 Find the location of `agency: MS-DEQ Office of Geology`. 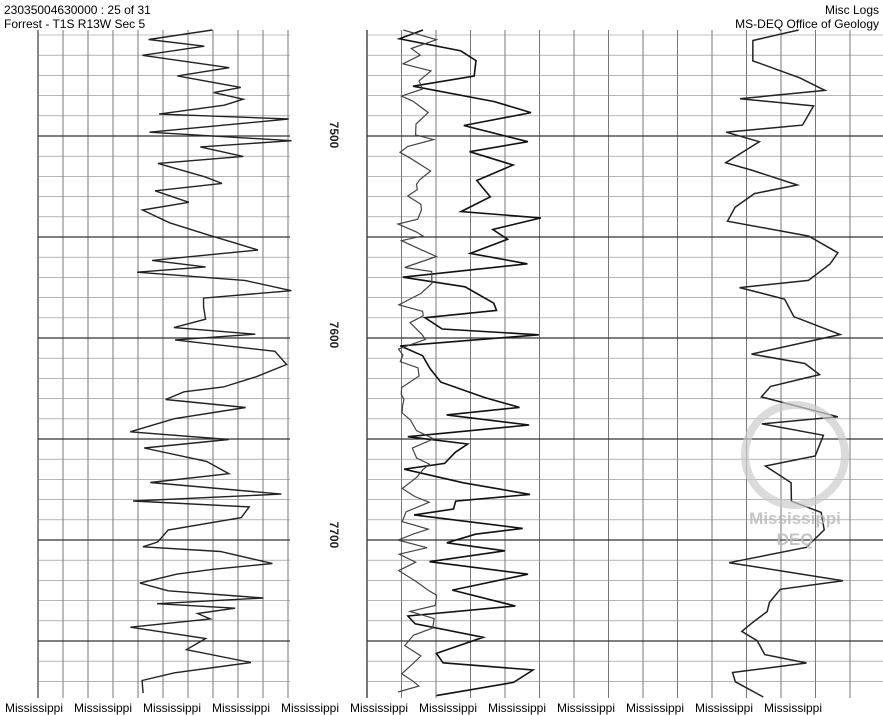

agency: MS-DEQ Office of Geology is located at coordinates (807, 24).